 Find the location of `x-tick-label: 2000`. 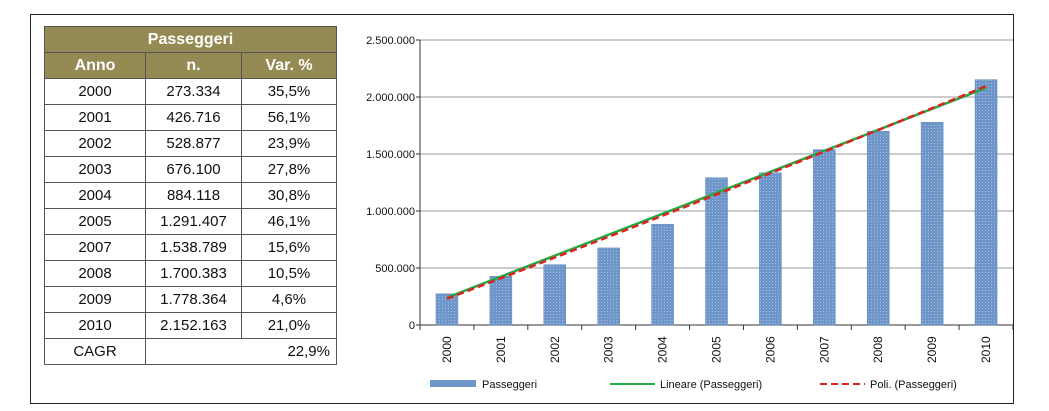

x-tick-label: 2000 is located at coordinates (447, 349).